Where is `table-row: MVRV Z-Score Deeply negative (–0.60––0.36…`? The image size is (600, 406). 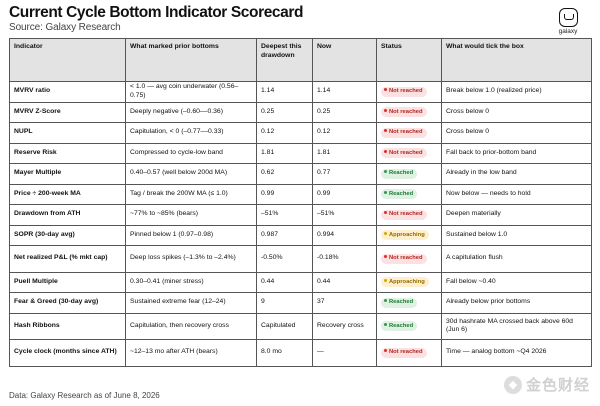 table-row: MVRV Z-Score Deeply negative (–0.60––0.36… is located at coordinates (300, 112).